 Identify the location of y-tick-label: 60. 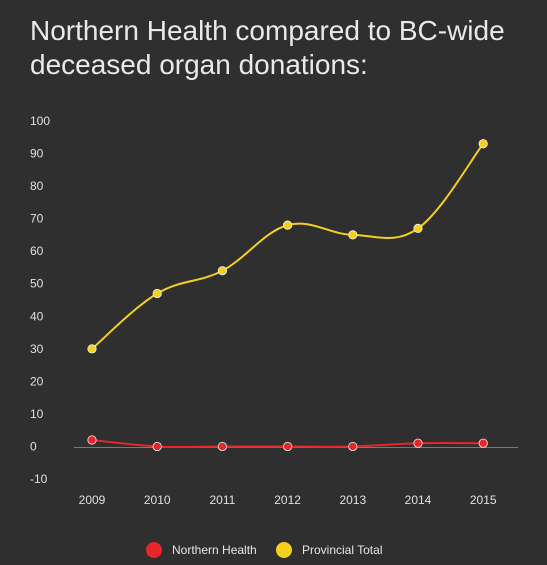
(37, 251).